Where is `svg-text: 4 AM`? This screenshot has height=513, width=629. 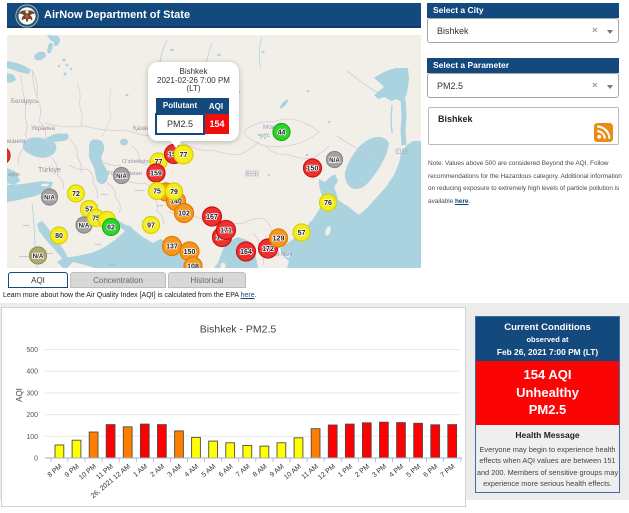 svg-text: 4 AM is located at coordinates (192, 471).